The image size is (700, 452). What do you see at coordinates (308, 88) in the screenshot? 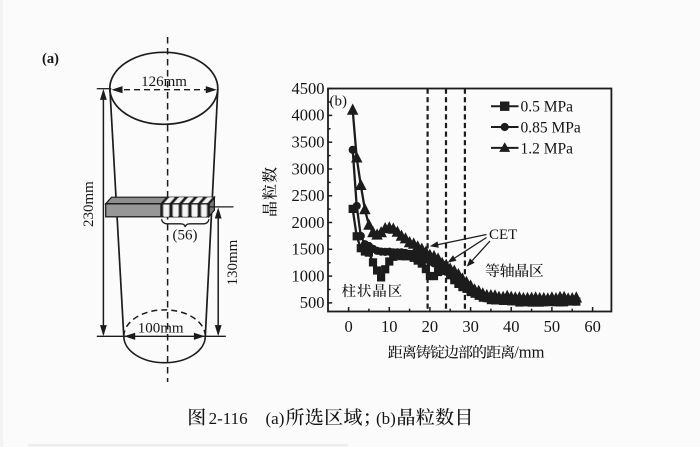
I see `svg-text: 4500` at bounding box center [308, 88].